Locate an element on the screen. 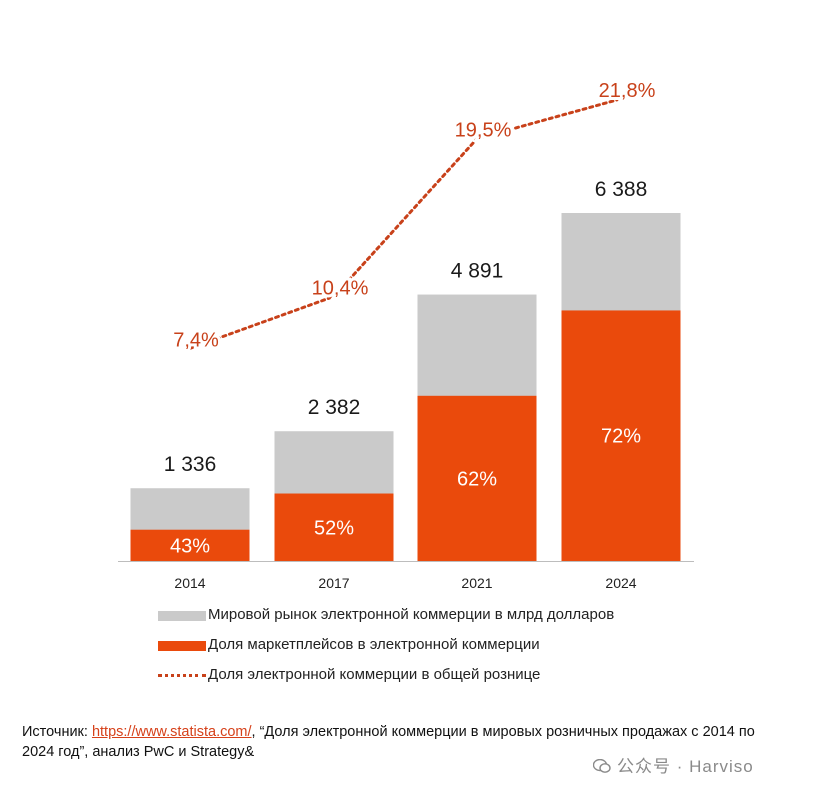 The image size is (815, 795). share-label-2021: 62% is located at coordinates (477, 479).